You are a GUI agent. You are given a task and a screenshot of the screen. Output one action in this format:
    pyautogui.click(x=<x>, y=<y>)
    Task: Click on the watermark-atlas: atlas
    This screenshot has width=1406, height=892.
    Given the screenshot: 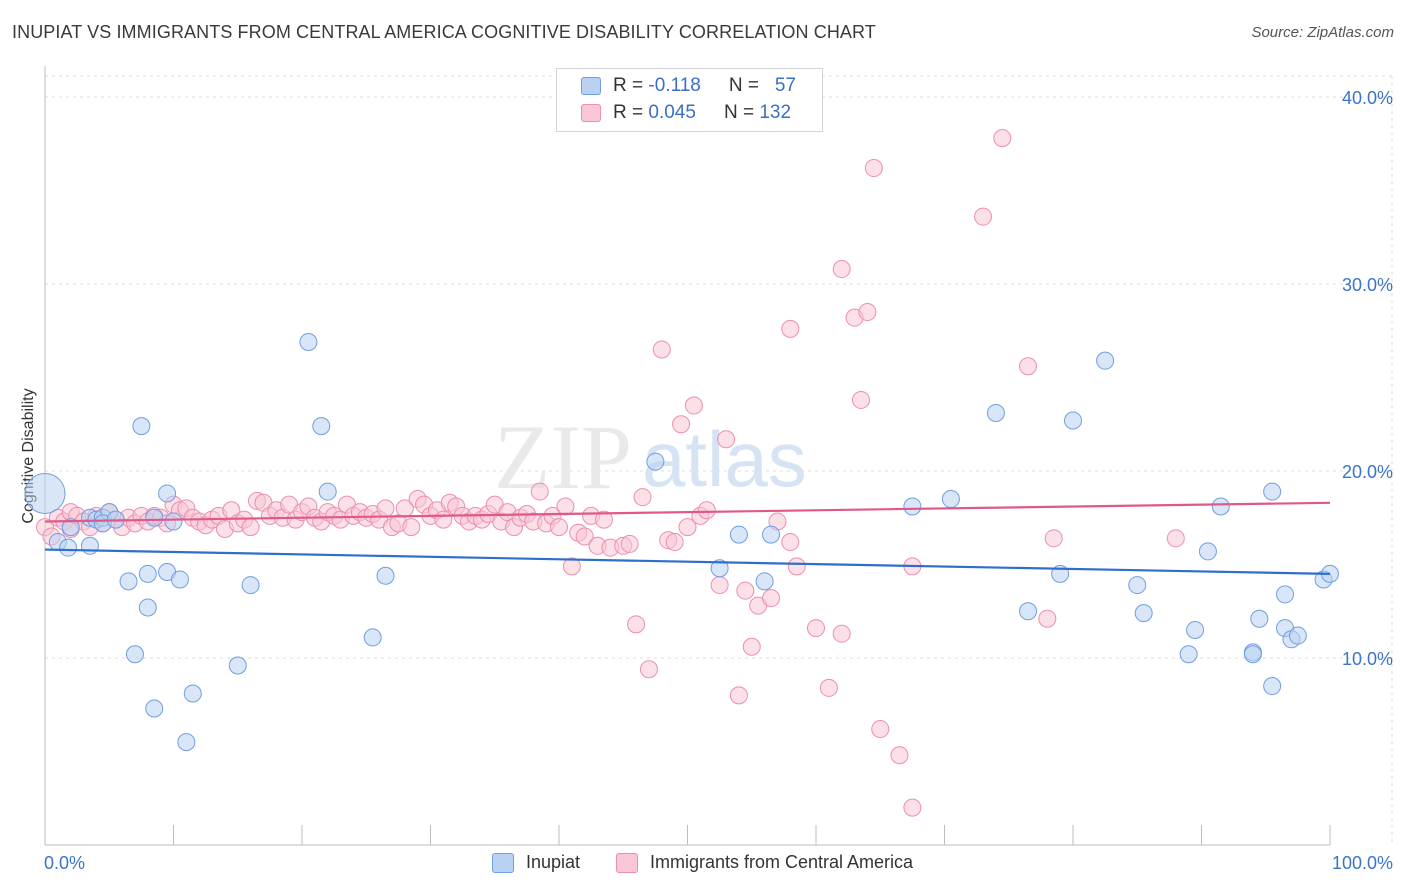 What is the action you would take?
    pyautogui.click(x=724, y=459)
    